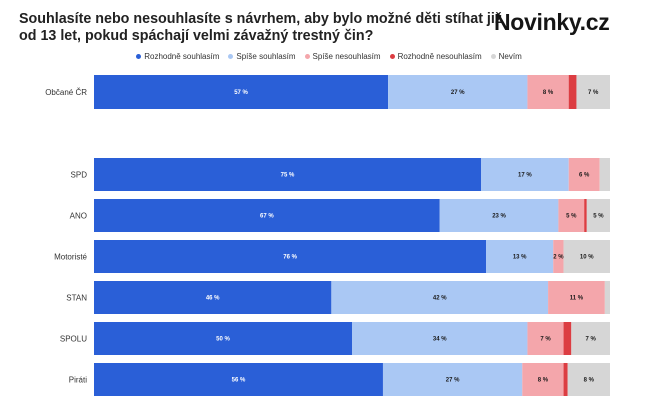 The width and height of the screenshot is (658, 400). I want to click on data-label: 6 %, so click(584, 176).